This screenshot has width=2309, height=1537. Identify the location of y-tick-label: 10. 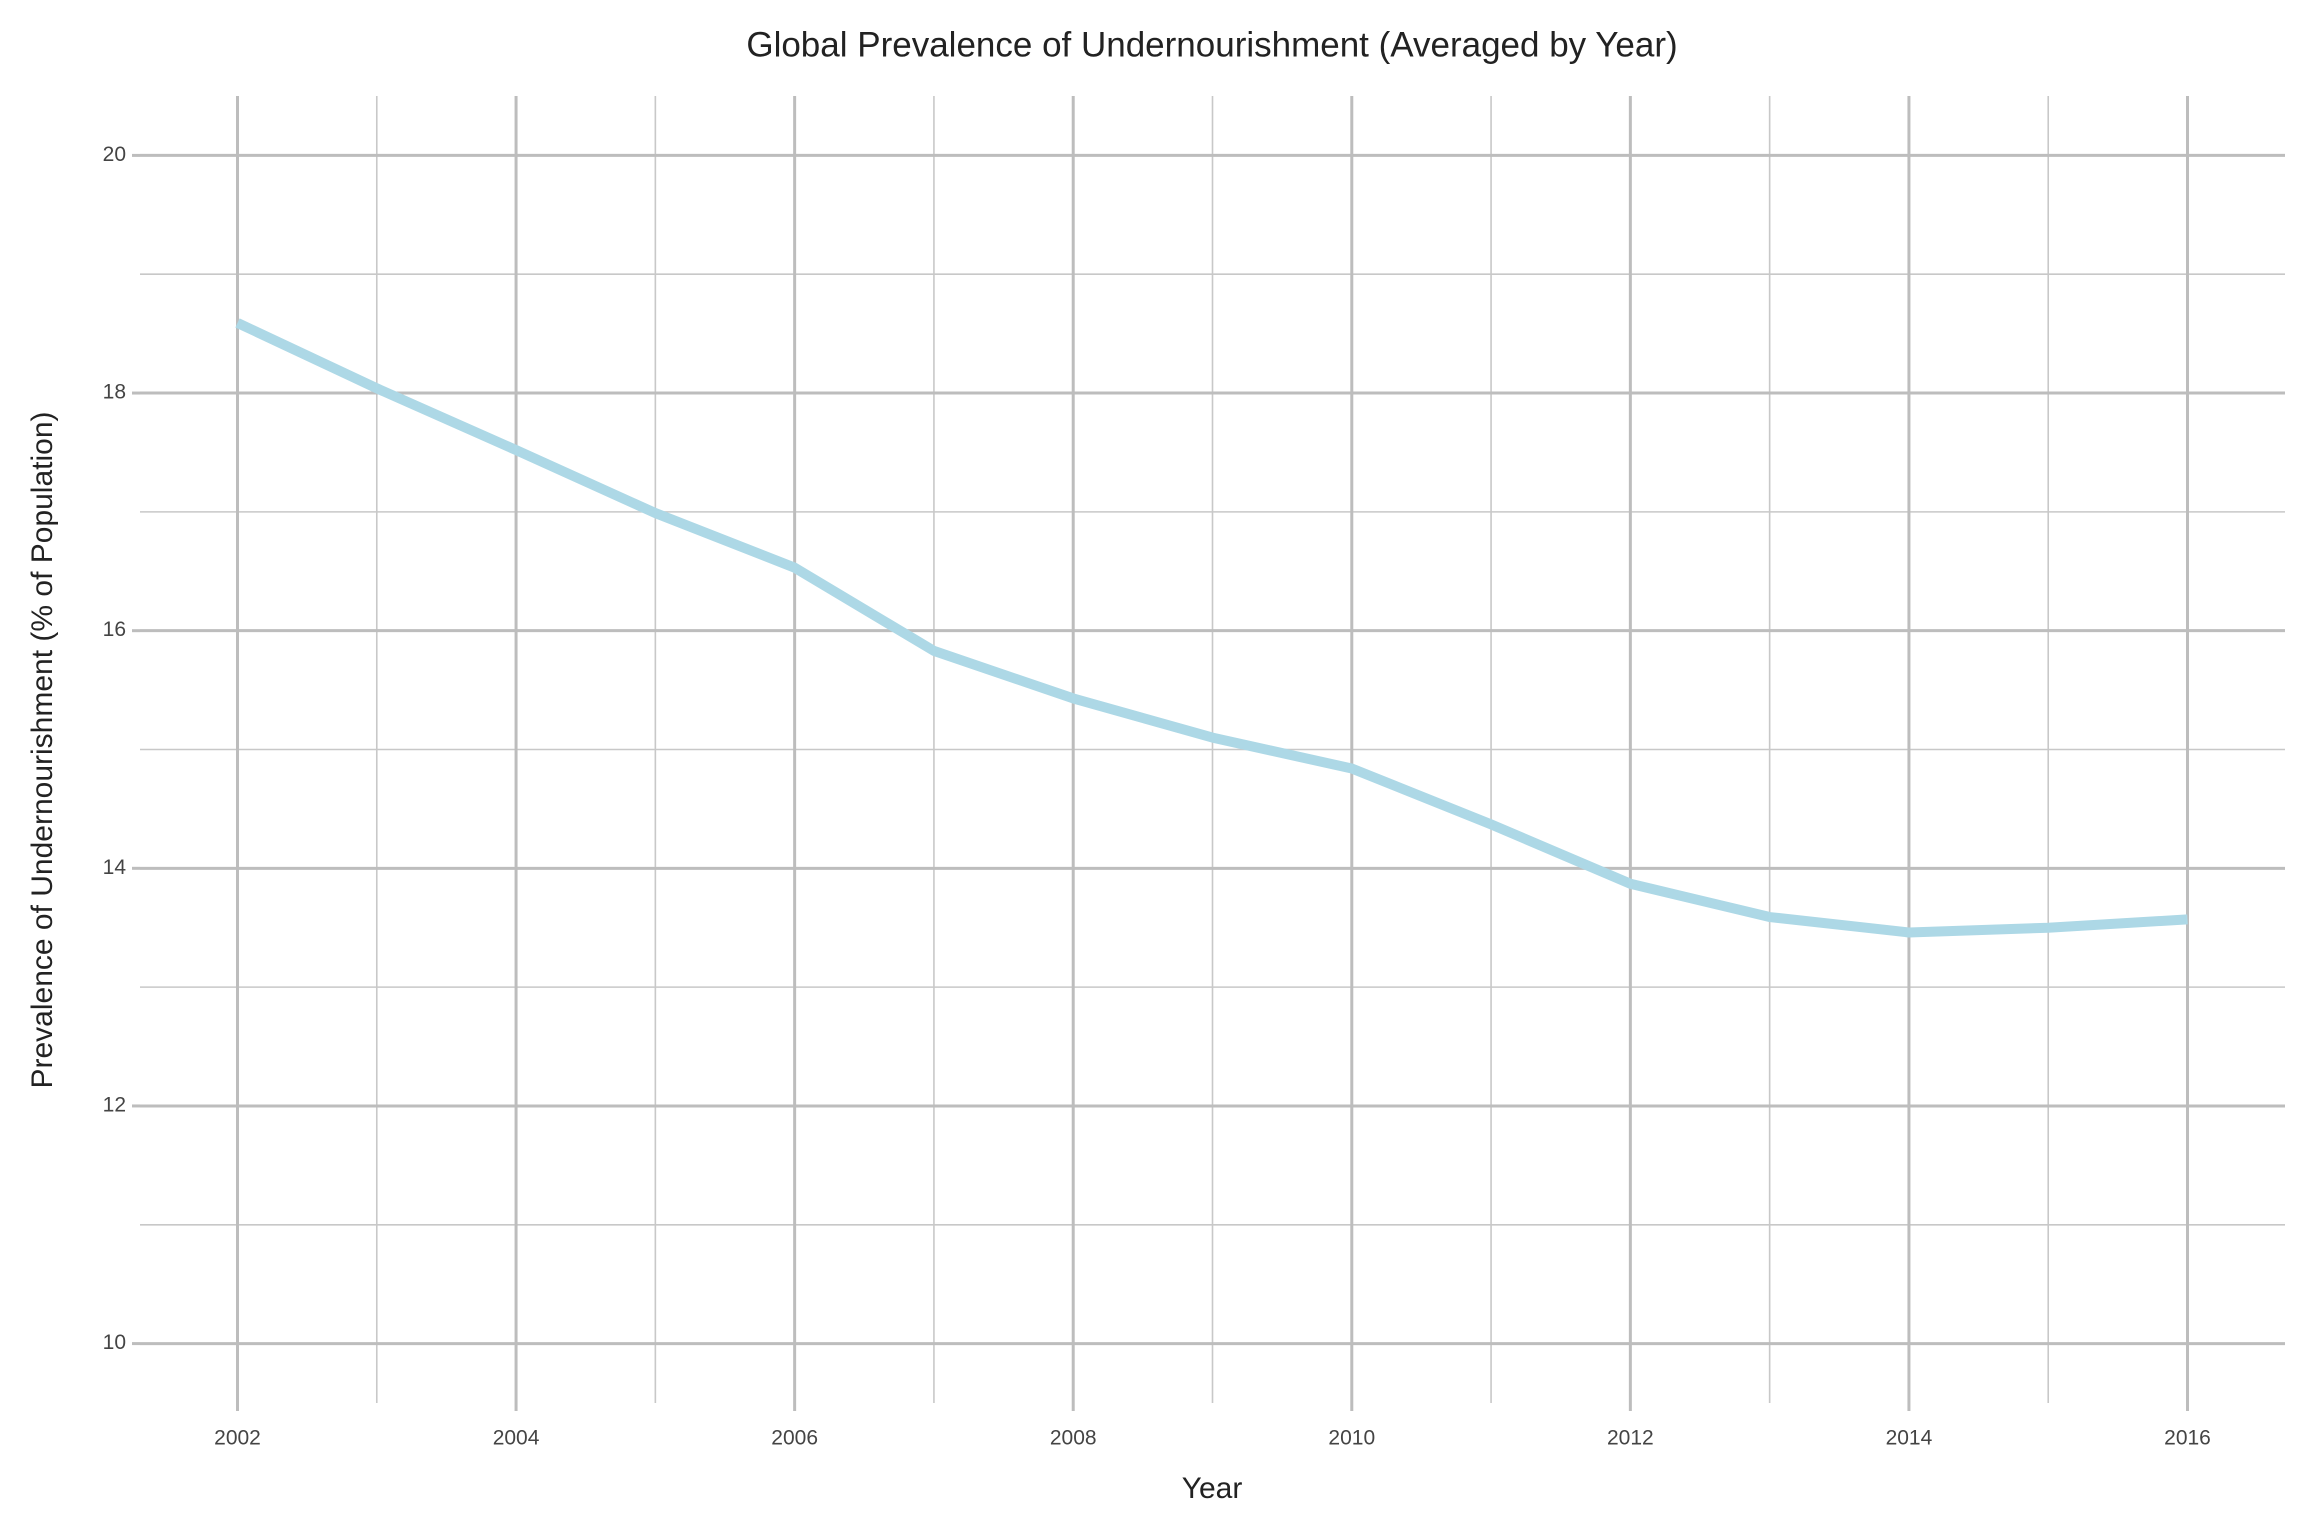
(114, 1342).